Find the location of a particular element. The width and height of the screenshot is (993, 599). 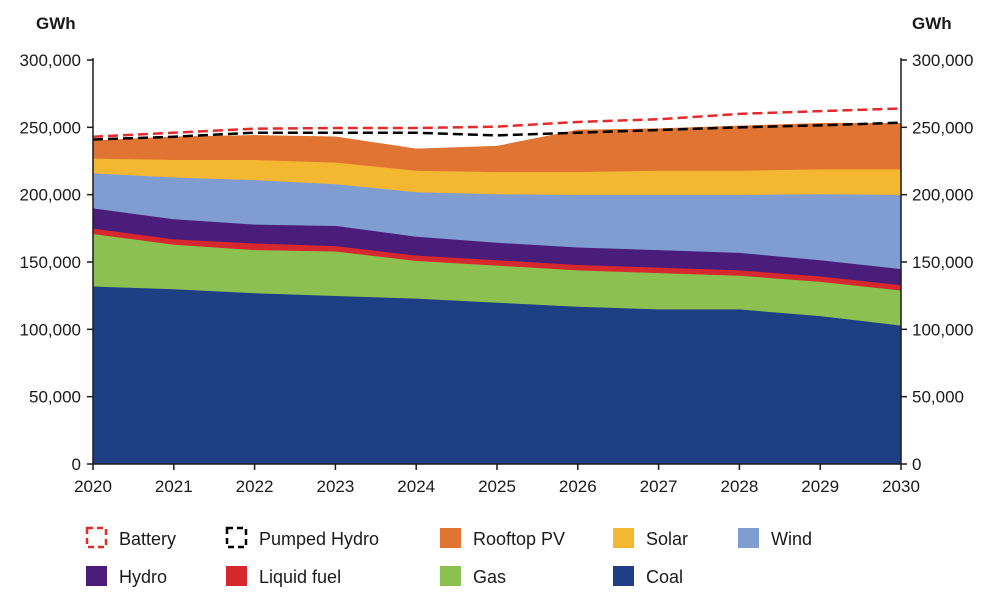

legend-swatch-wind is located at coordinates (748, 538).